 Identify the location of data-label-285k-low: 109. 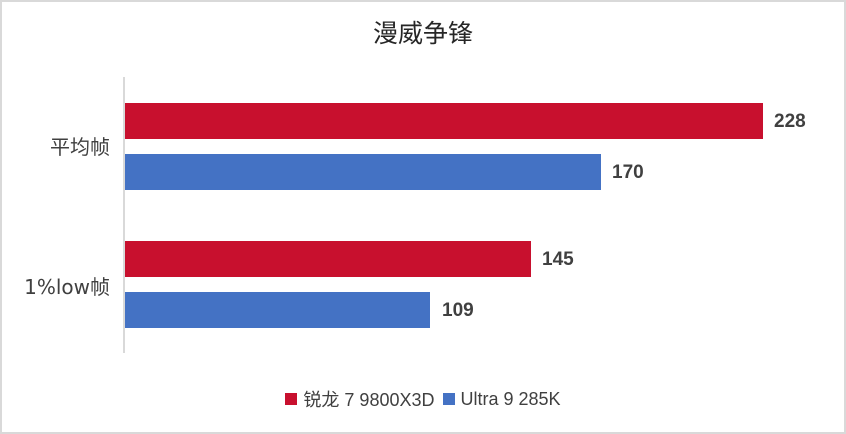
(458, 310).